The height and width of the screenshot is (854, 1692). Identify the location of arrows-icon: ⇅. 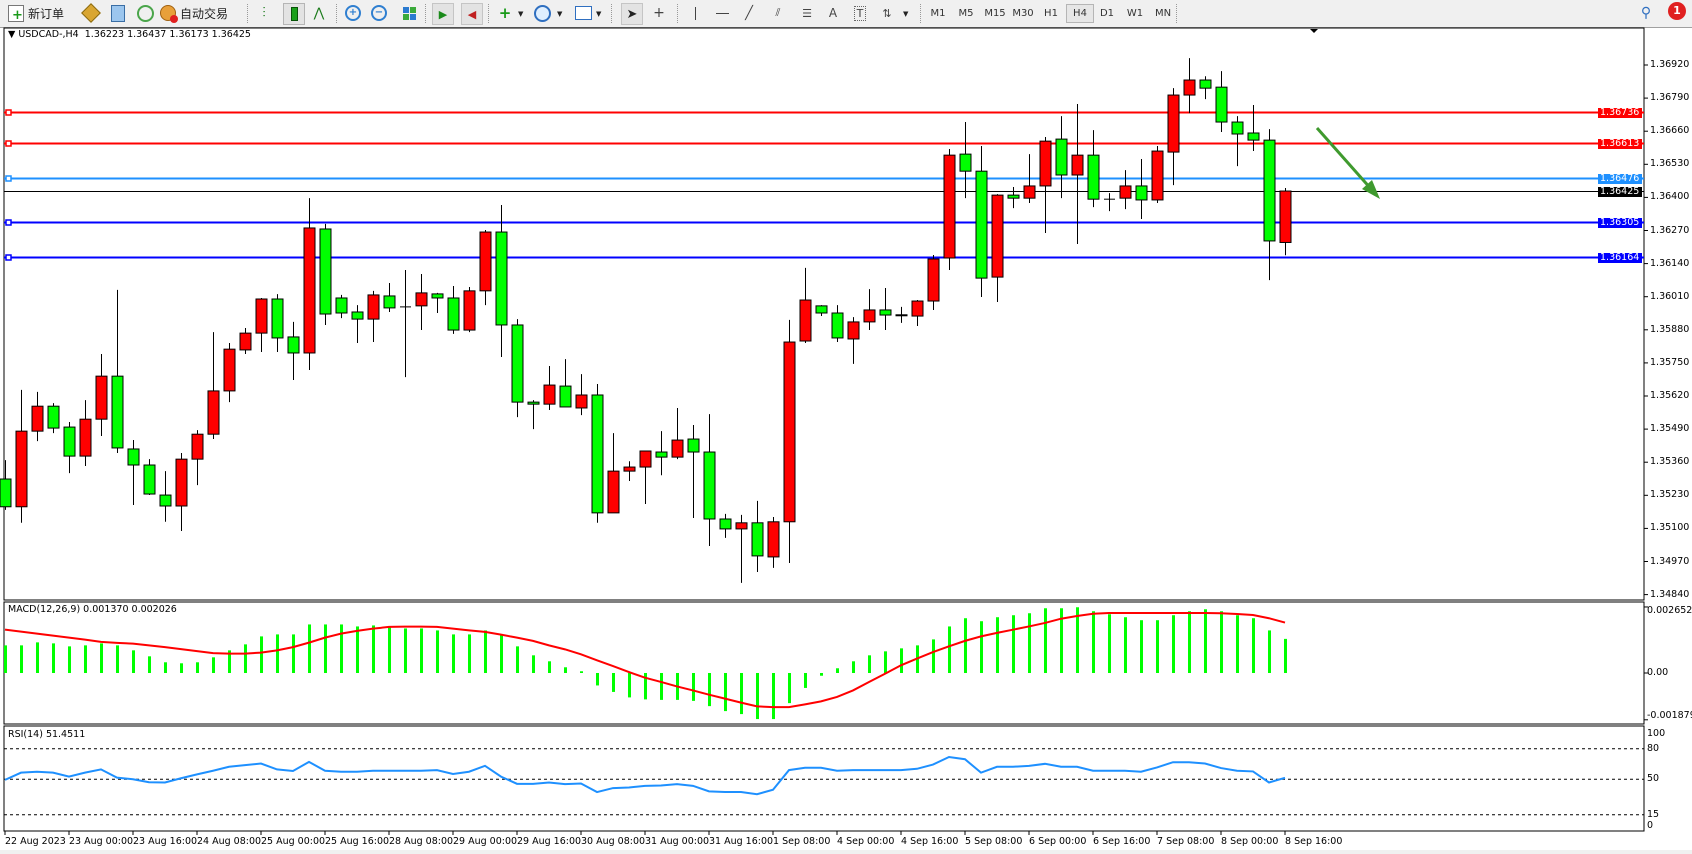
(887, 13).